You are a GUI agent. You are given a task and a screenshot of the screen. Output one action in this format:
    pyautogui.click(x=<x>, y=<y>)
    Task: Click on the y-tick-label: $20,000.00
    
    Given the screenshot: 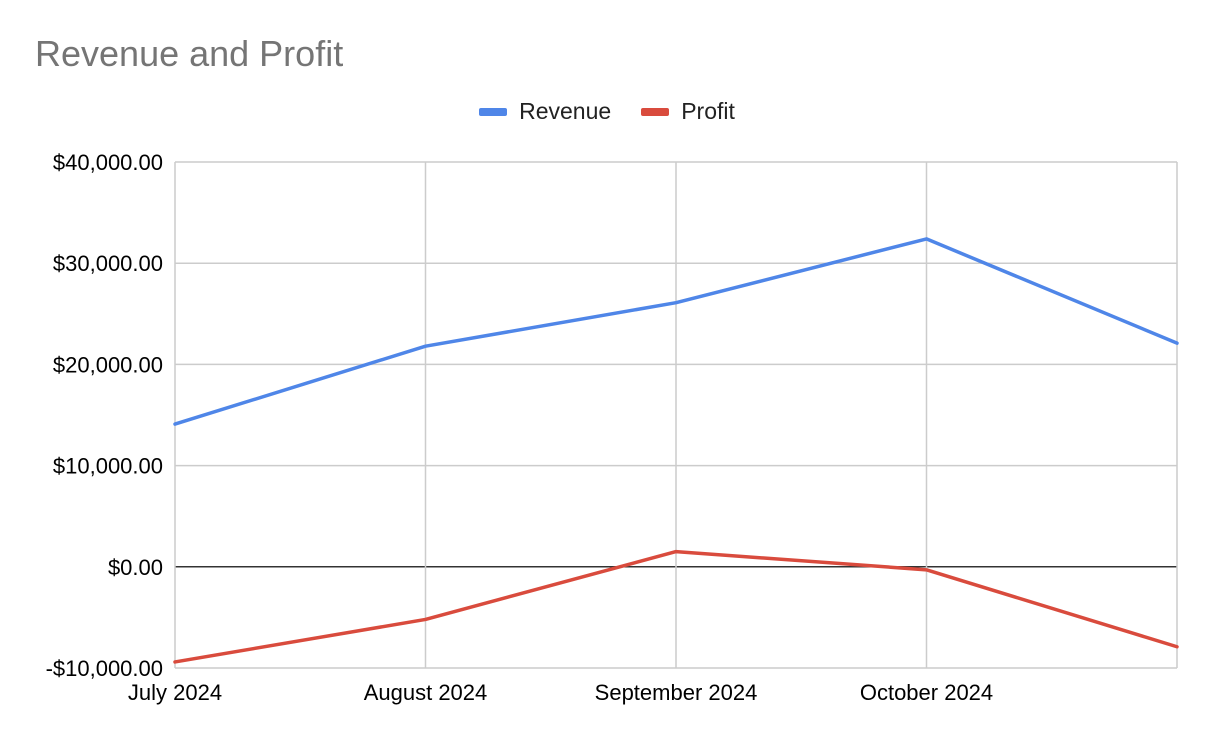 What is the action you would take?
    pyautogui.click(x=108, y=364)
    